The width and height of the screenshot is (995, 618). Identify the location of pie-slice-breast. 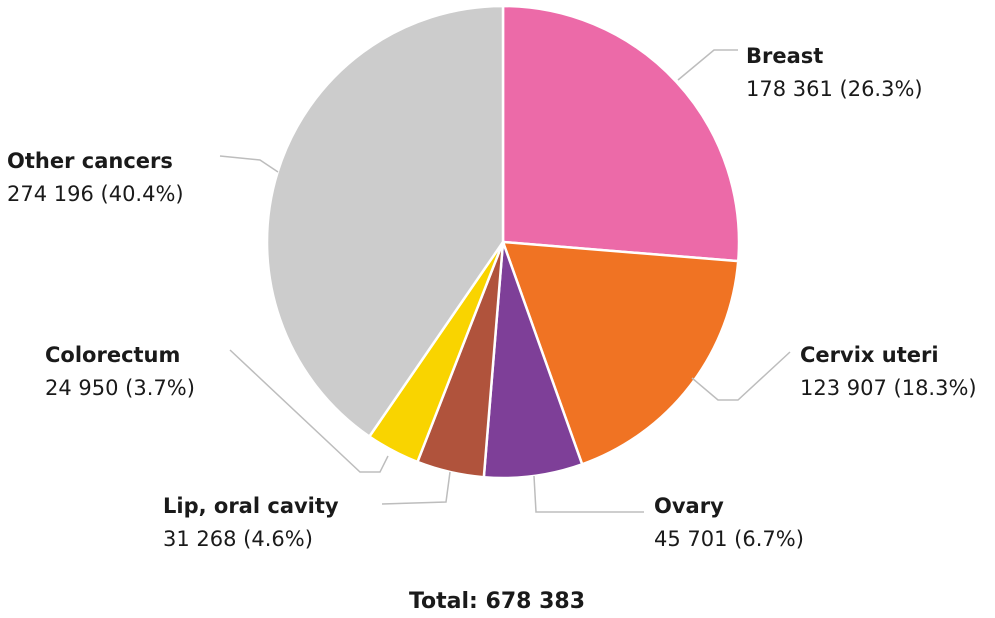
(621, 133).